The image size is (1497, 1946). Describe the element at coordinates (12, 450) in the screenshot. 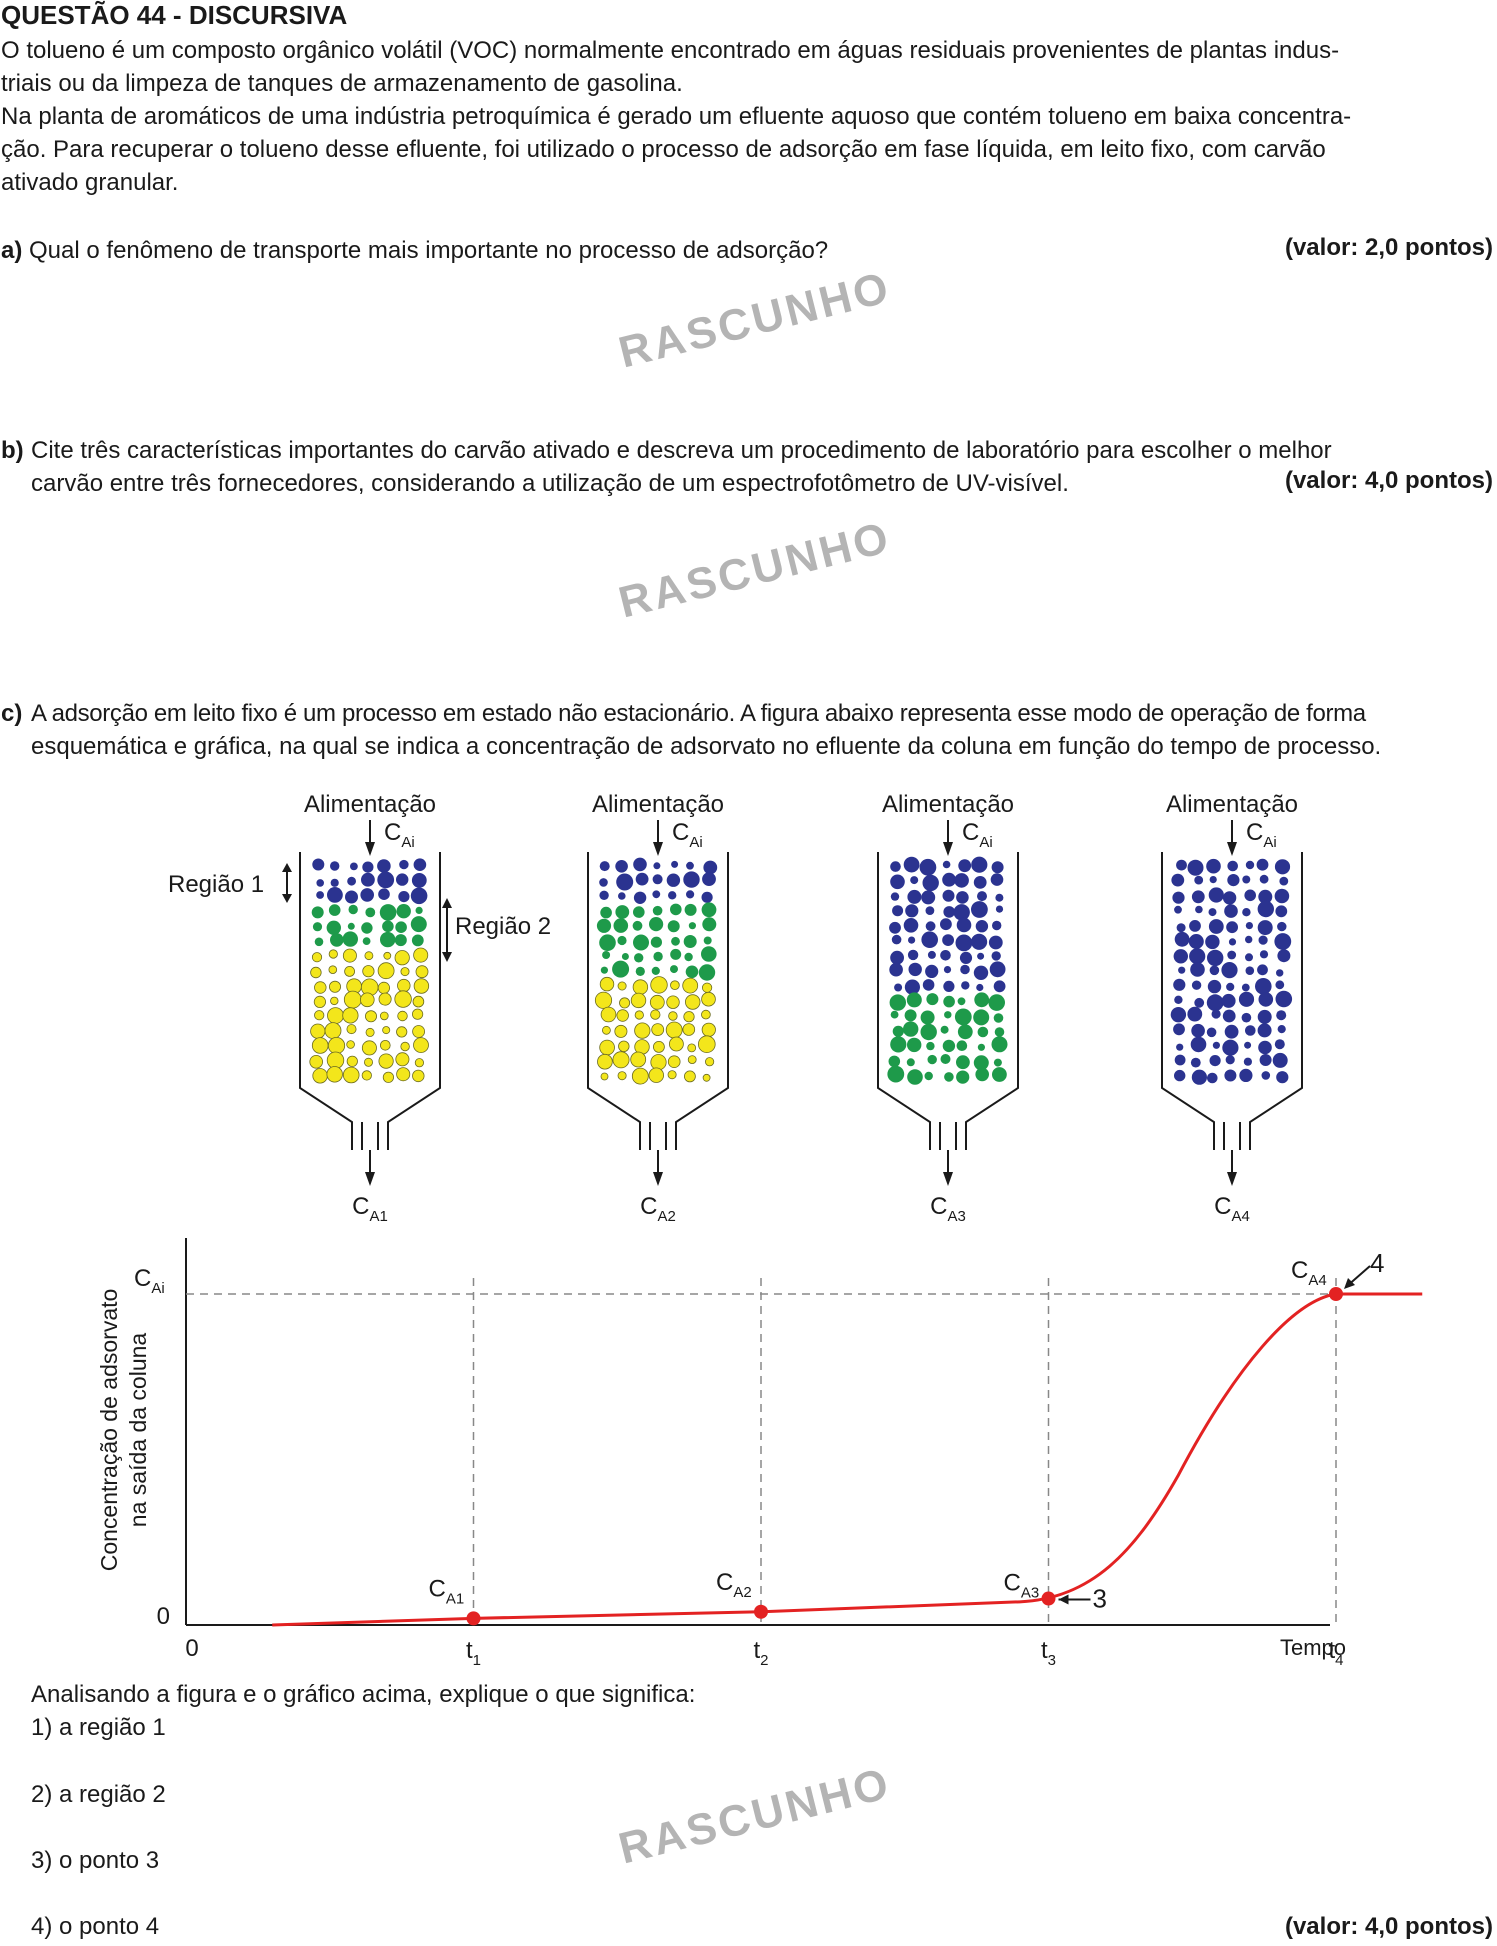

I see `question-b-letter: b)` at that location.